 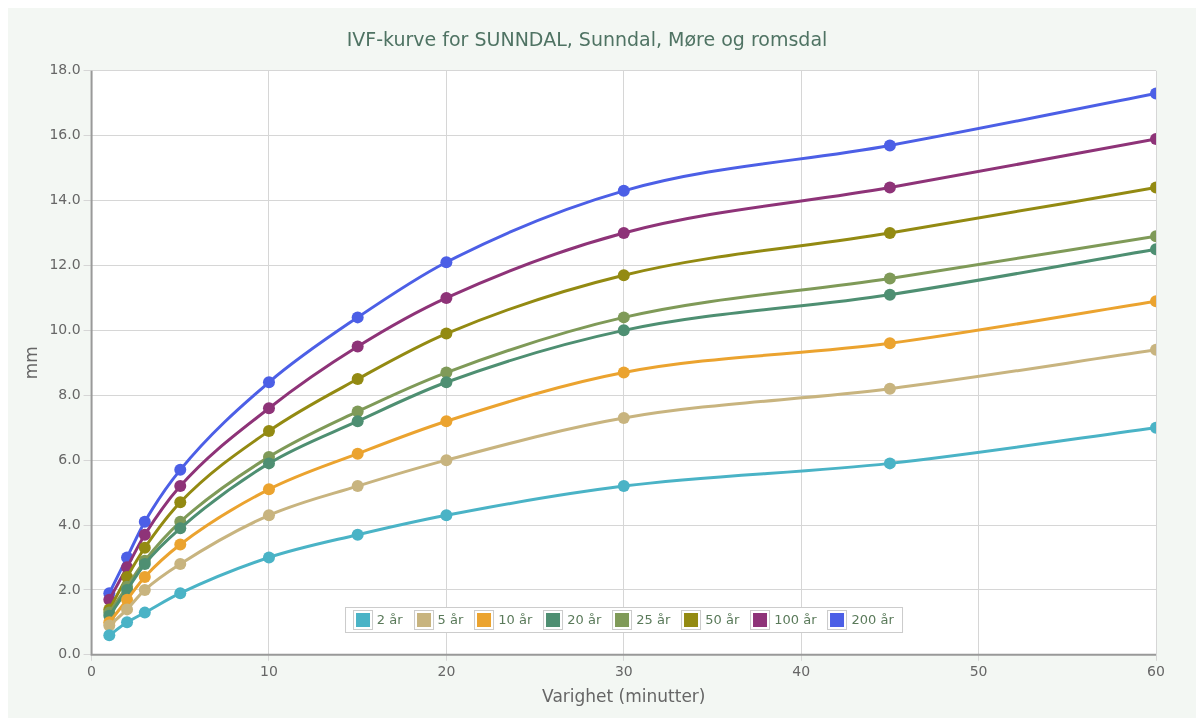 What do you see at coordinates (269, 670) in the screenshot?
I see `x-tick-label: 10` at bounding box center [269, 670].